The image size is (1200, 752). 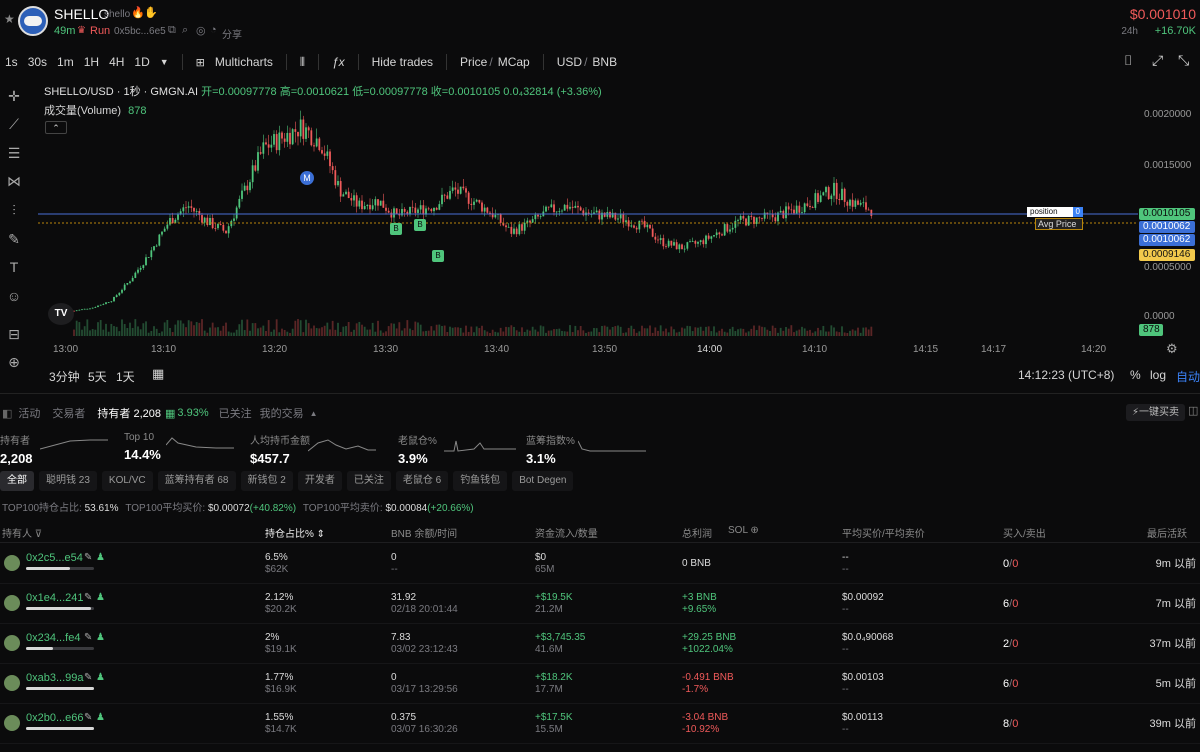 I want to click on zoom-icon: ⊕, so click(x=14, y=362).